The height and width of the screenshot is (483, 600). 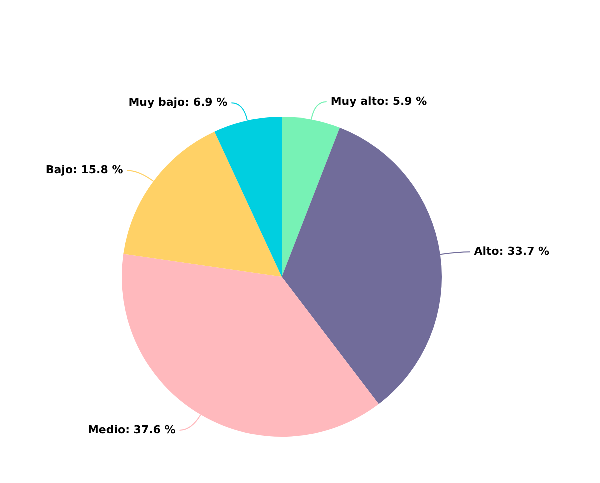 What do you see at coordinates (379, 101) in the screenshot?
I see `slice-label: Muy alto: 5.9 %` at bounding box center [379, 101].